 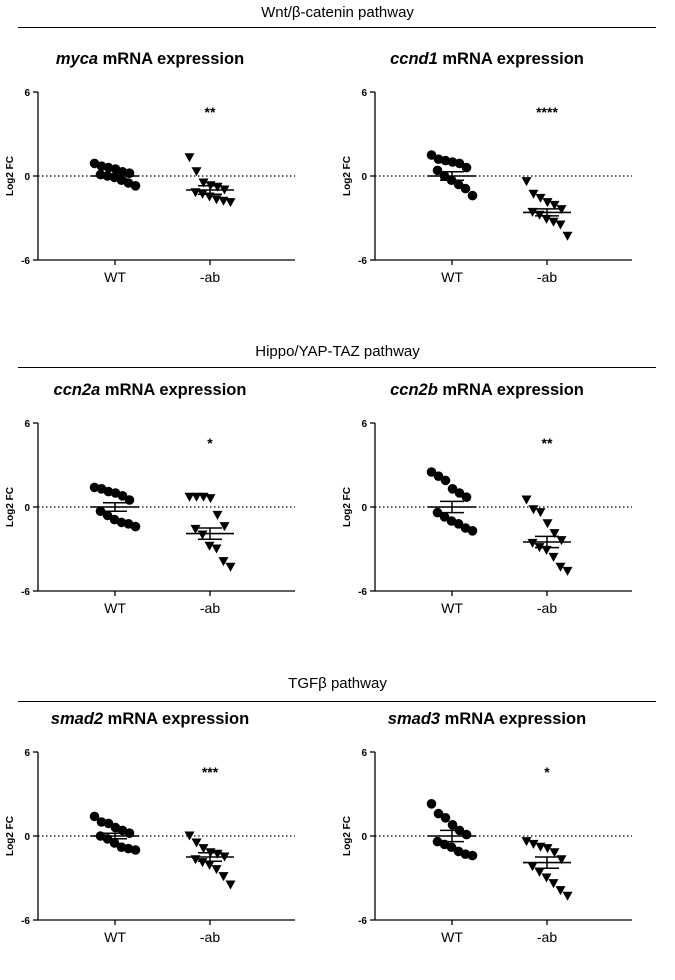 What do you see at coordinates (150, 719) in the screenshot?
I see `chart-title: smad2 mRNA expression` at bounding box center [150, 719].